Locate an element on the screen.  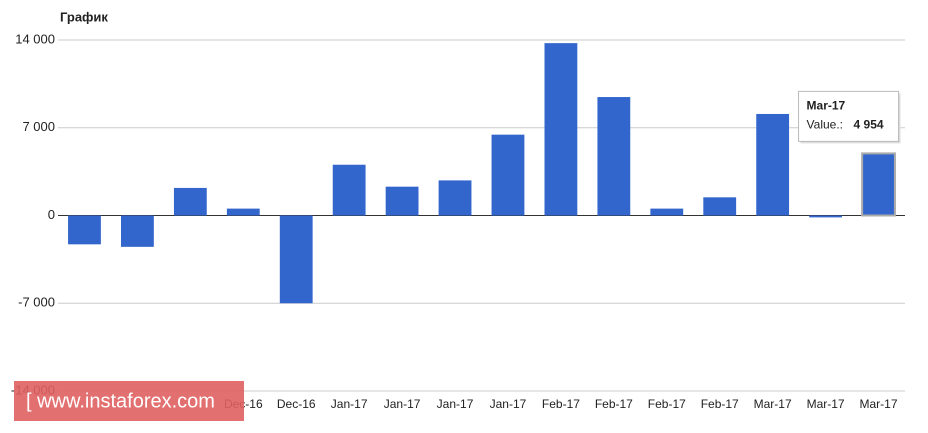
tooltip-label: Value.: is located at coordinates (825, 125).